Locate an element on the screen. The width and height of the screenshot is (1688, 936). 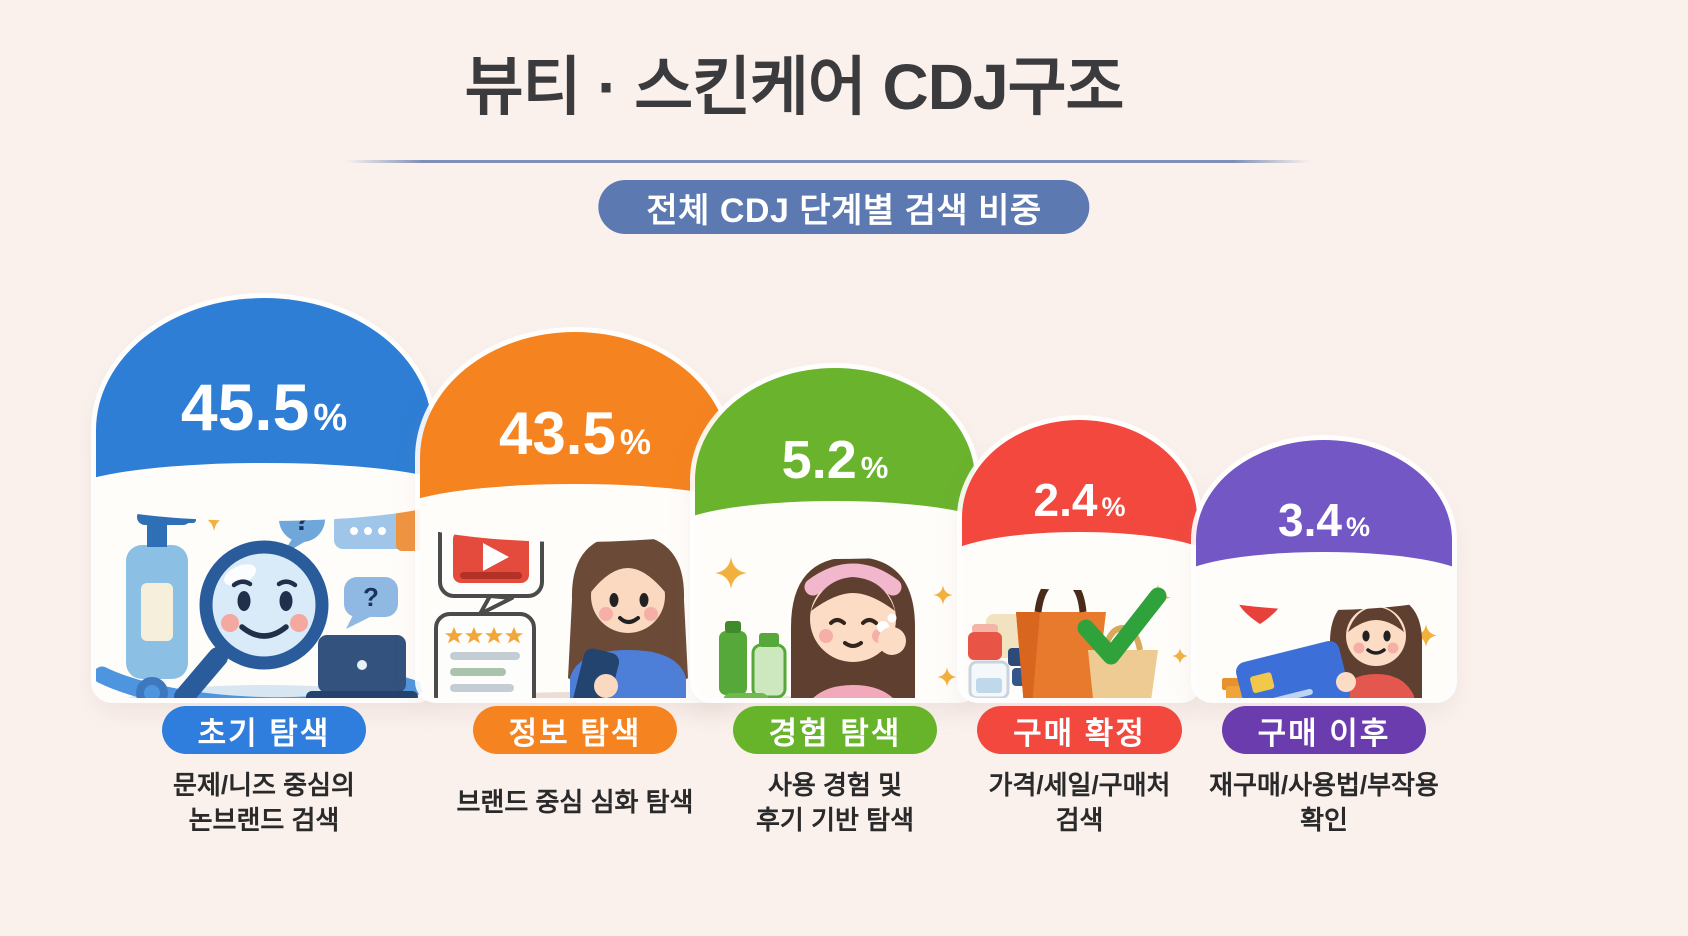
divider-line is located at coordinates (828, 161).